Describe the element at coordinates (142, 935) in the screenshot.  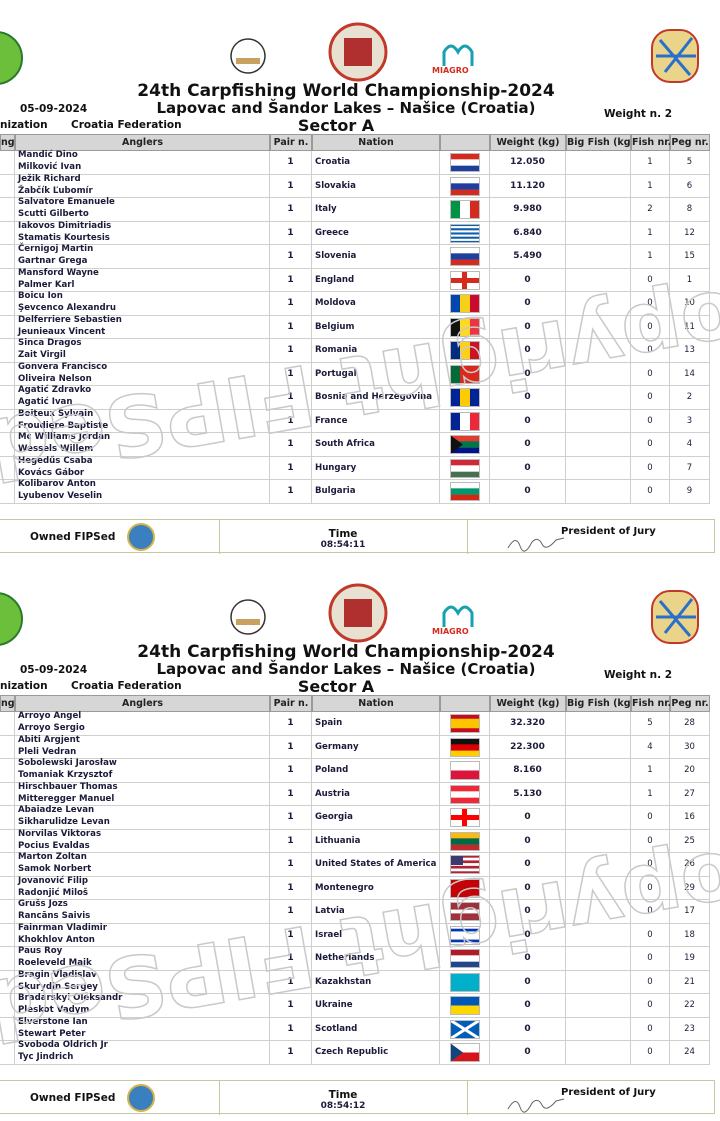
I see `cell: Fainrman Vladimir Khokhlov Anton` at that location.